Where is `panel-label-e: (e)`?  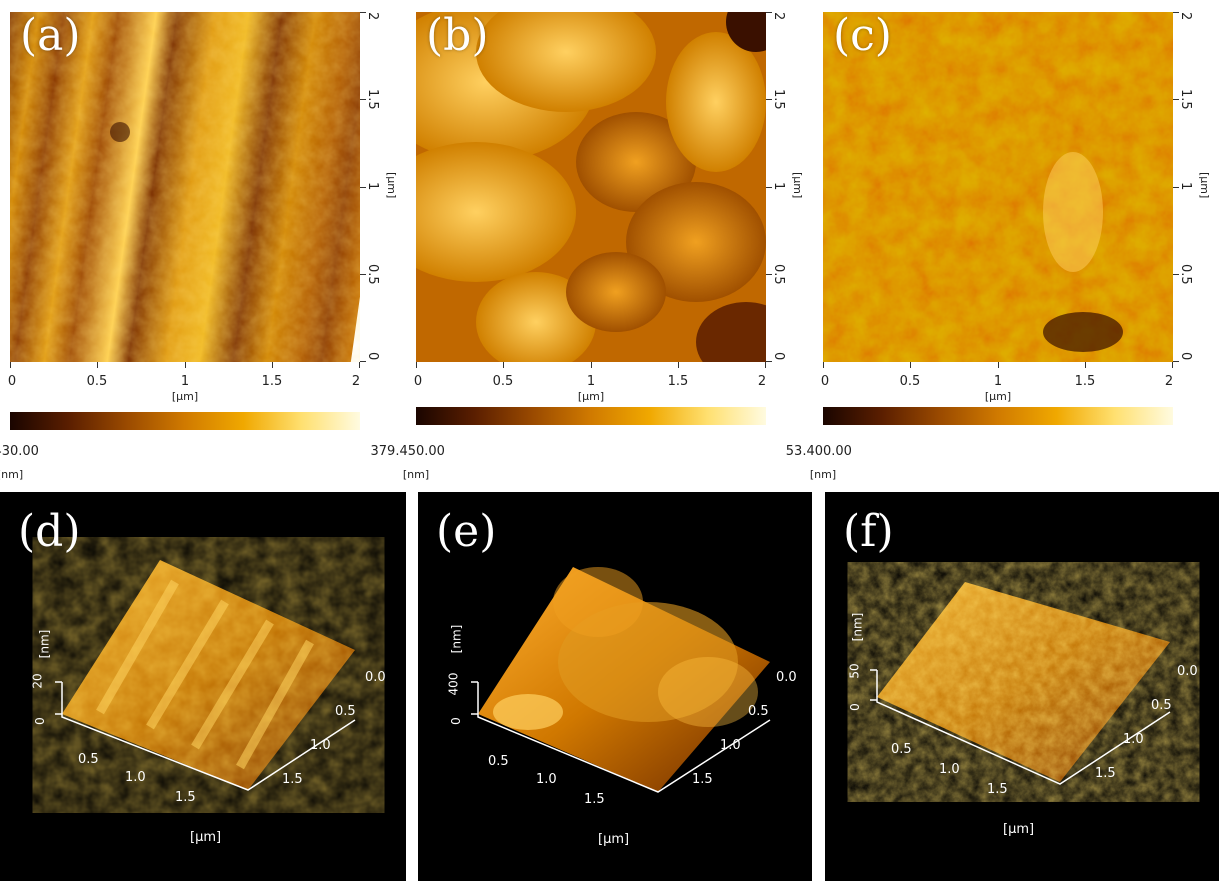
panel-label-e: (e) is located at coordinates (466, 531).